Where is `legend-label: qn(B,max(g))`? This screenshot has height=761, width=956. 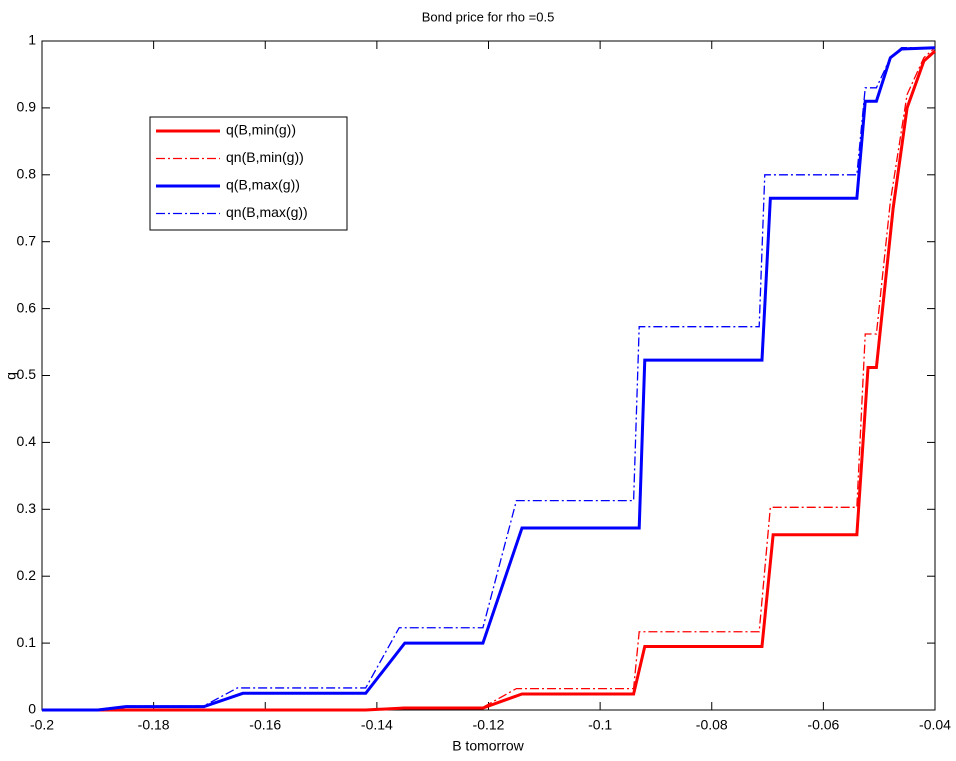 legend-label: qn(B,max(g)) is located at coordinates (267, 212).